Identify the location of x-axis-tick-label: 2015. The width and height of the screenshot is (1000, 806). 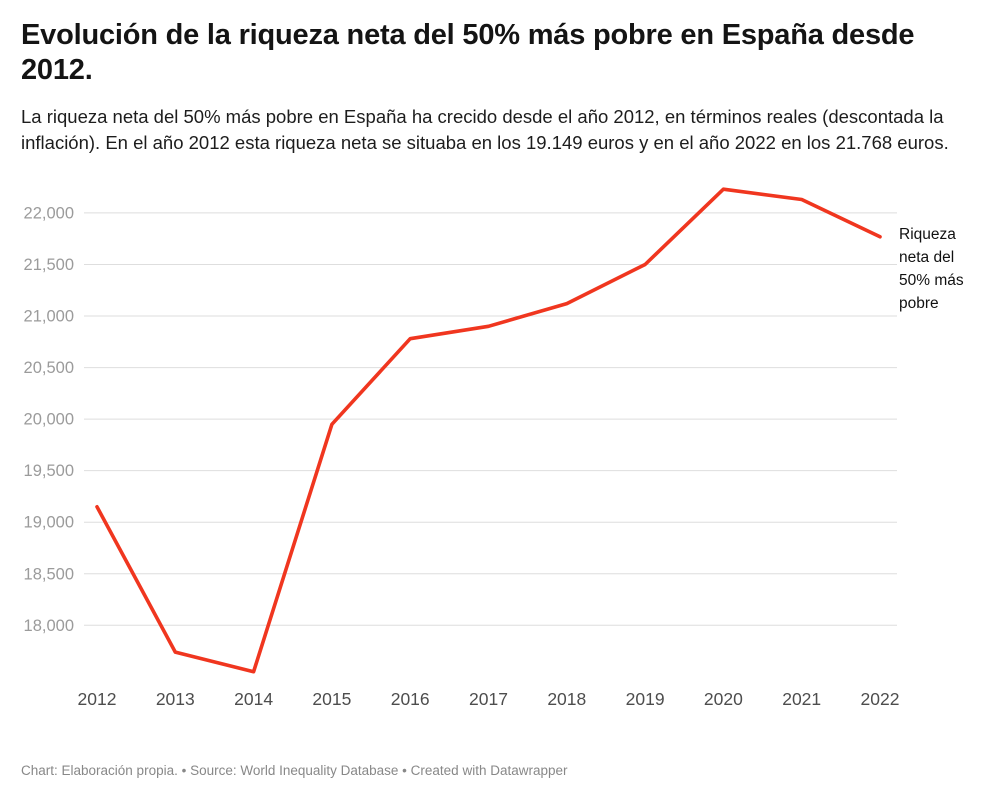
(331, 699).